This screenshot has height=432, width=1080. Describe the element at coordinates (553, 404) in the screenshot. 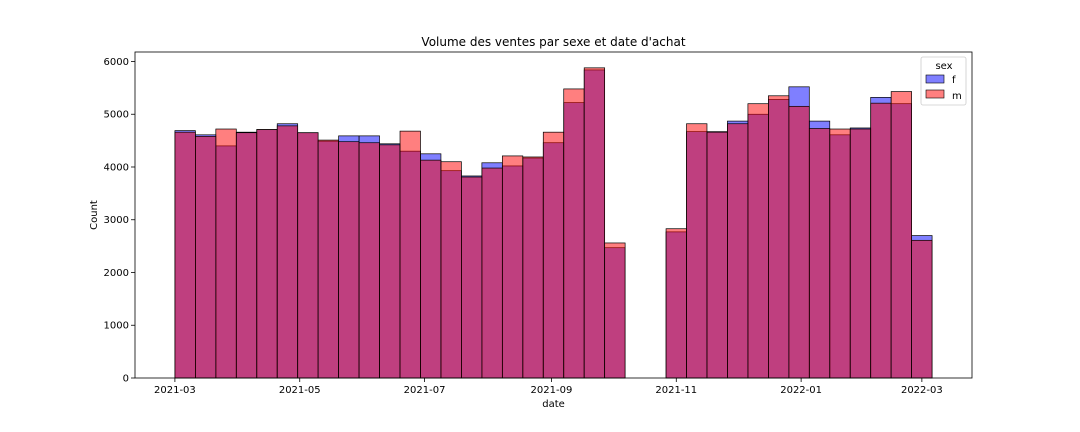

I see `x-axis-label: date` at that location.